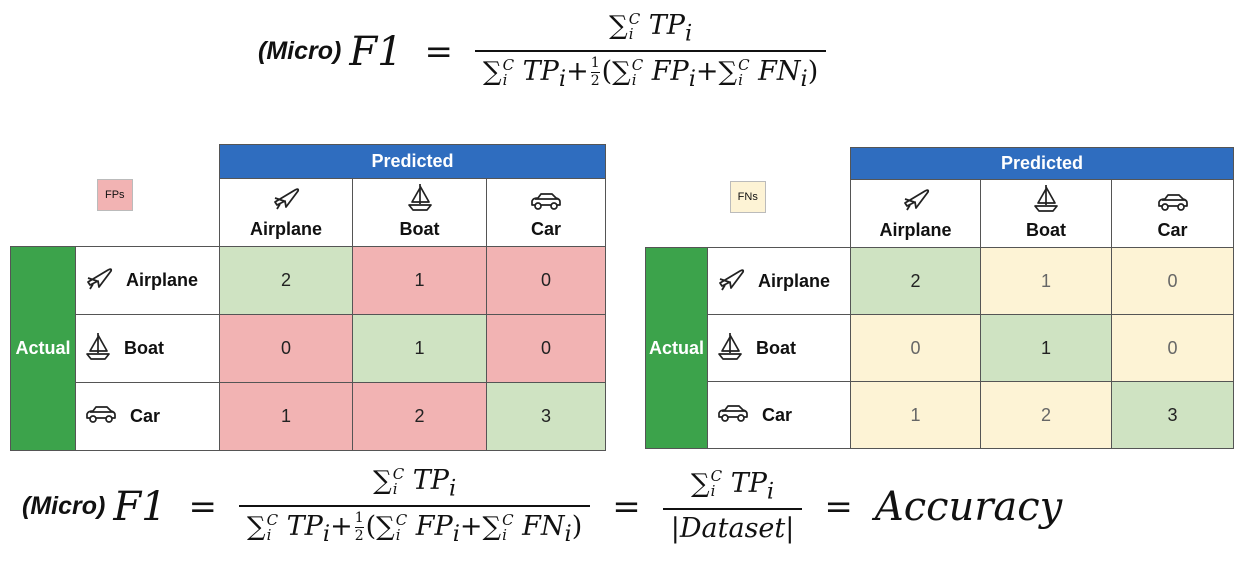  I want to click on legend-cell: FNs, so click(748, 198).